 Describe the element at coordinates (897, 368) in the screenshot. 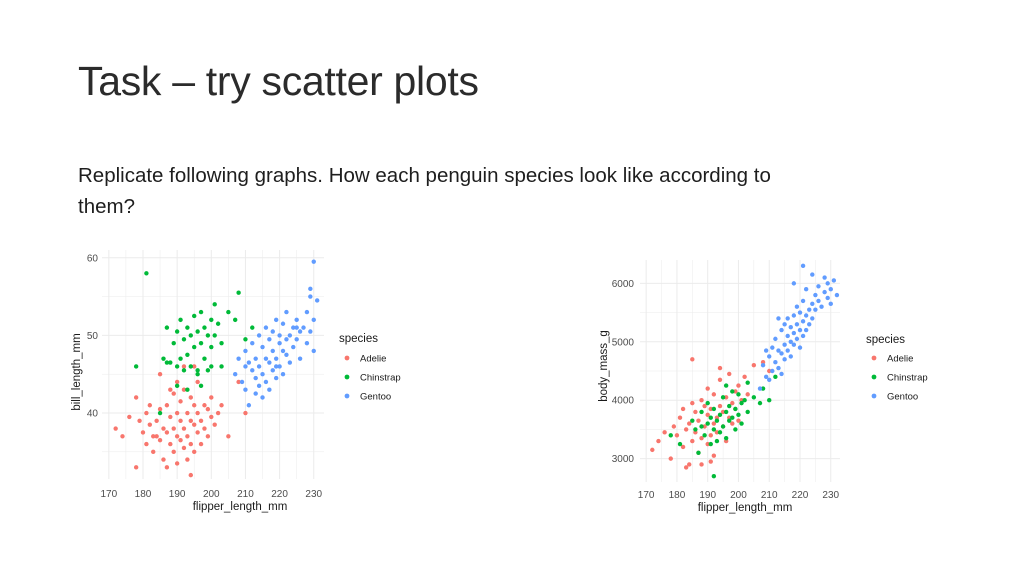

I see `legend: species Adelie Chinstrap Gentoo` at that location.